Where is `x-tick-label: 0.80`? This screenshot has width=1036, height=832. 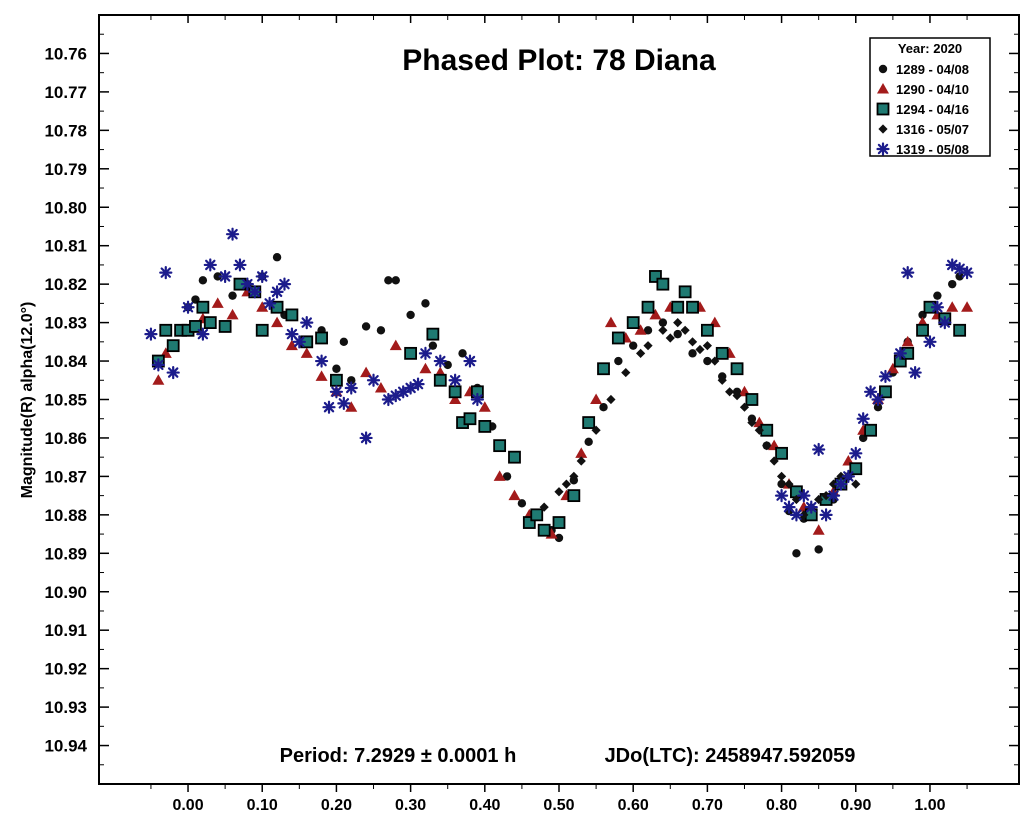
x-tick-label: 0.80 is located at coordinates (781, 805).